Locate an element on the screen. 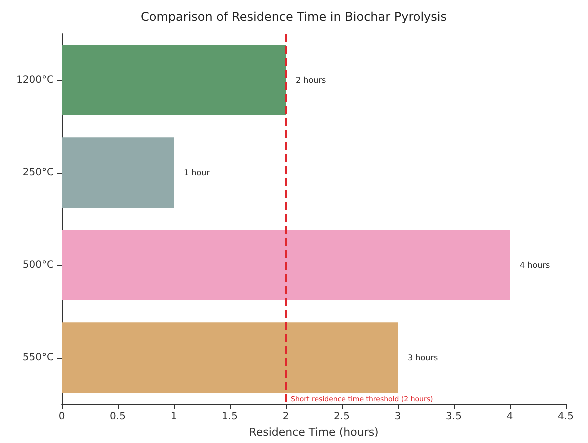 This screenshot has width=588, height=443. x-tick-label: 4.5 is located at coordinates (566, 417).